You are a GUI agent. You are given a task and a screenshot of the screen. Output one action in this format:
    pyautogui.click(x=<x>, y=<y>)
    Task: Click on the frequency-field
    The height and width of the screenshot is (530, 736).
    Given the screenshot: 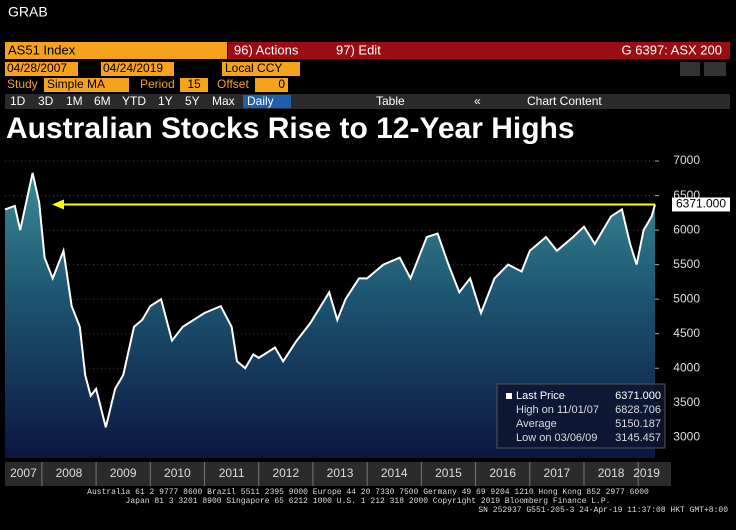 What is the action you would take?
    pyautogui.click(x=267, y=101)
    